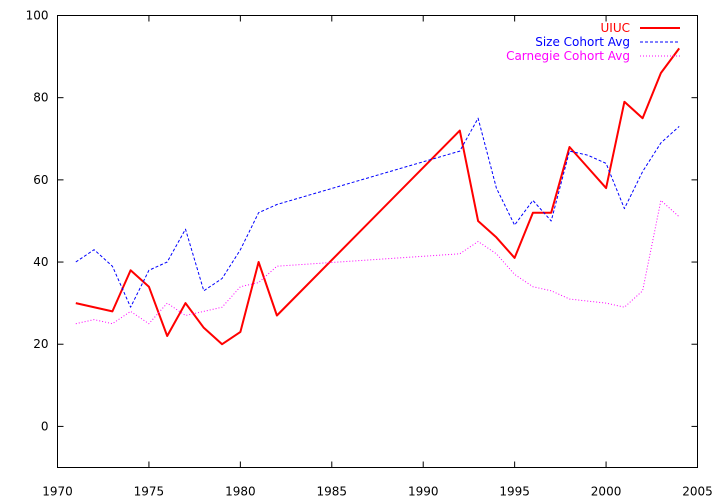  I want to click on legend-label: UIUC, so click(615, 28).